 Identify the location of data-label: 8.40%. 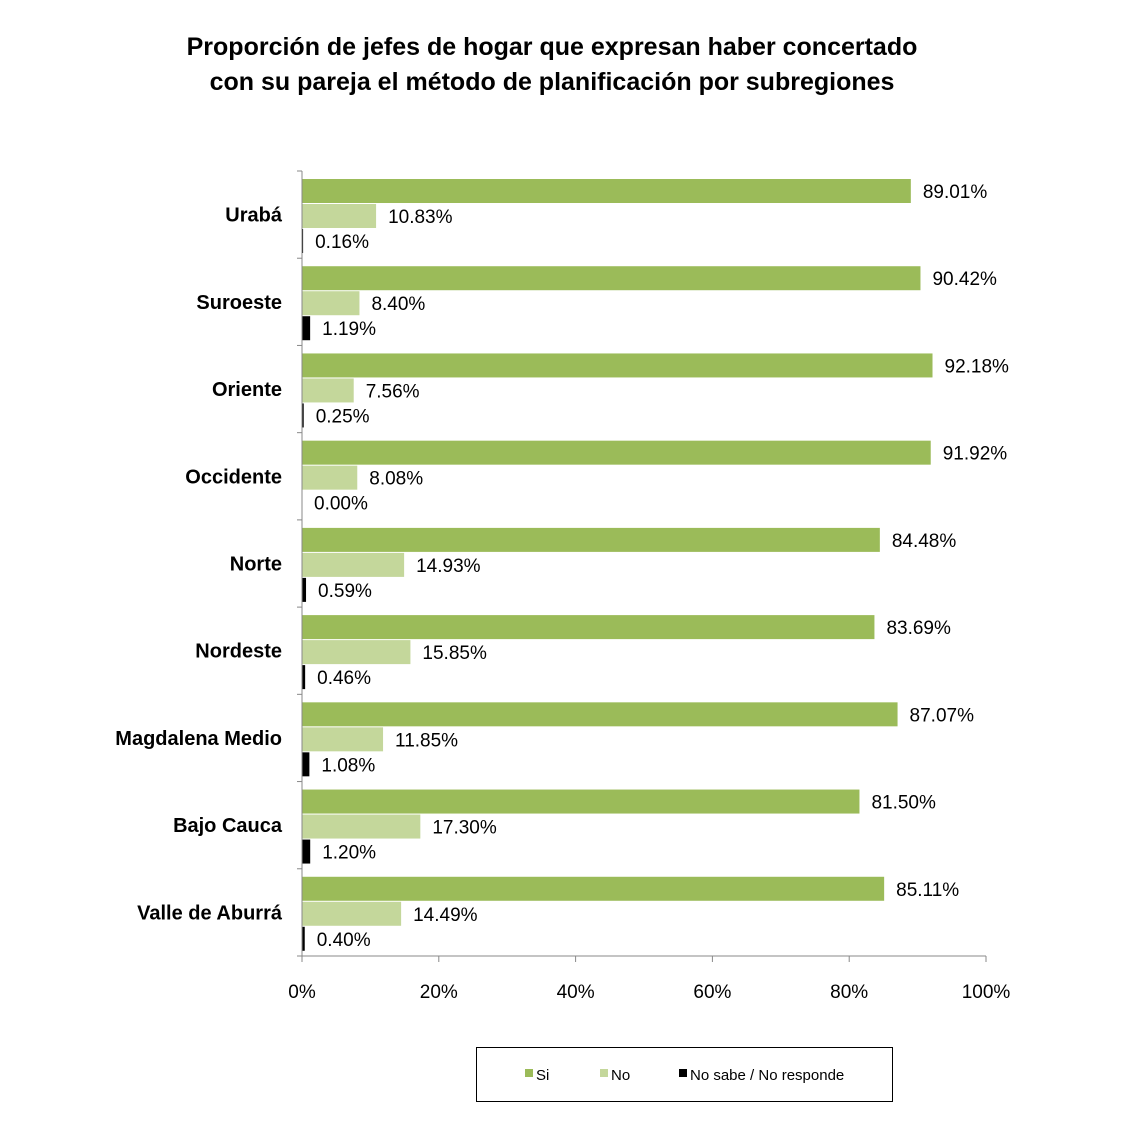
(398, 304).